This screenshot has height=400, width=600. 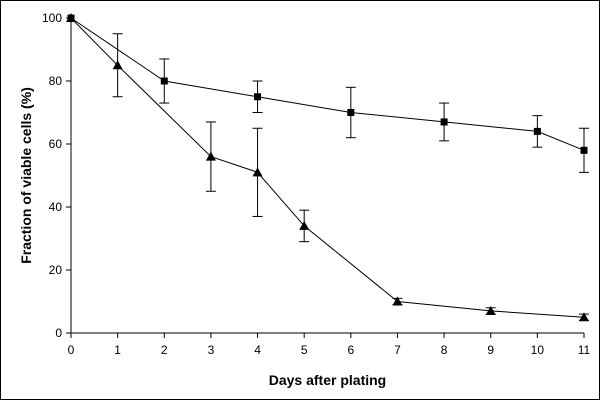 I want to click on x-tick-label: 4, so click(x=257, y=350).